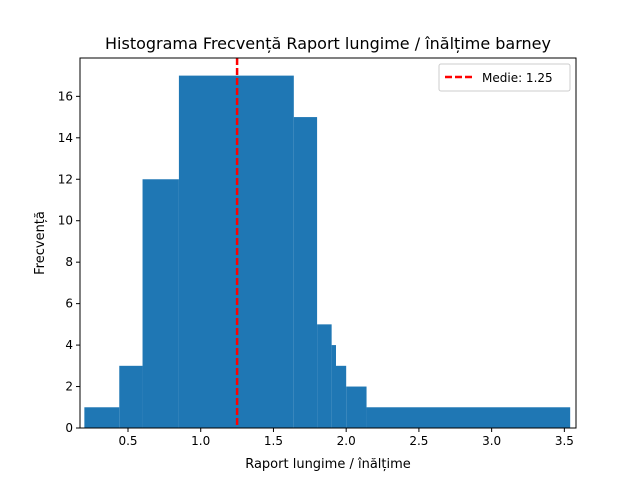  I want to click on y-tick-label: 14, so click(65, 138).